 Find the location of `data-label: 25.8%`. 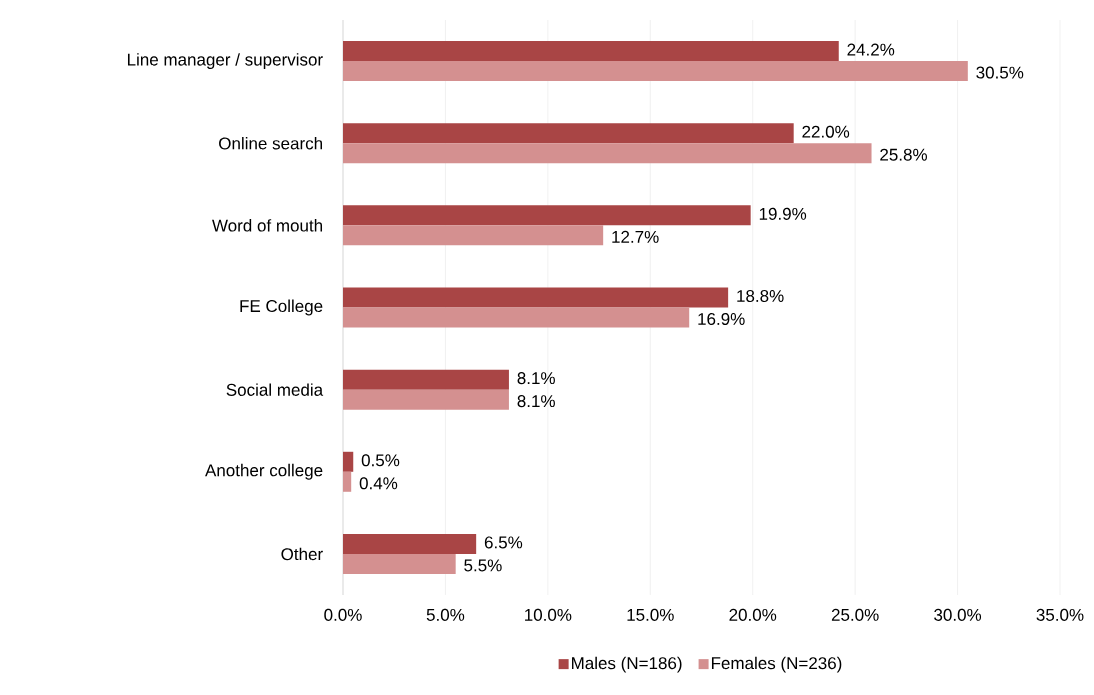

data-label: 25.8% is located at coordinates (903, 154).